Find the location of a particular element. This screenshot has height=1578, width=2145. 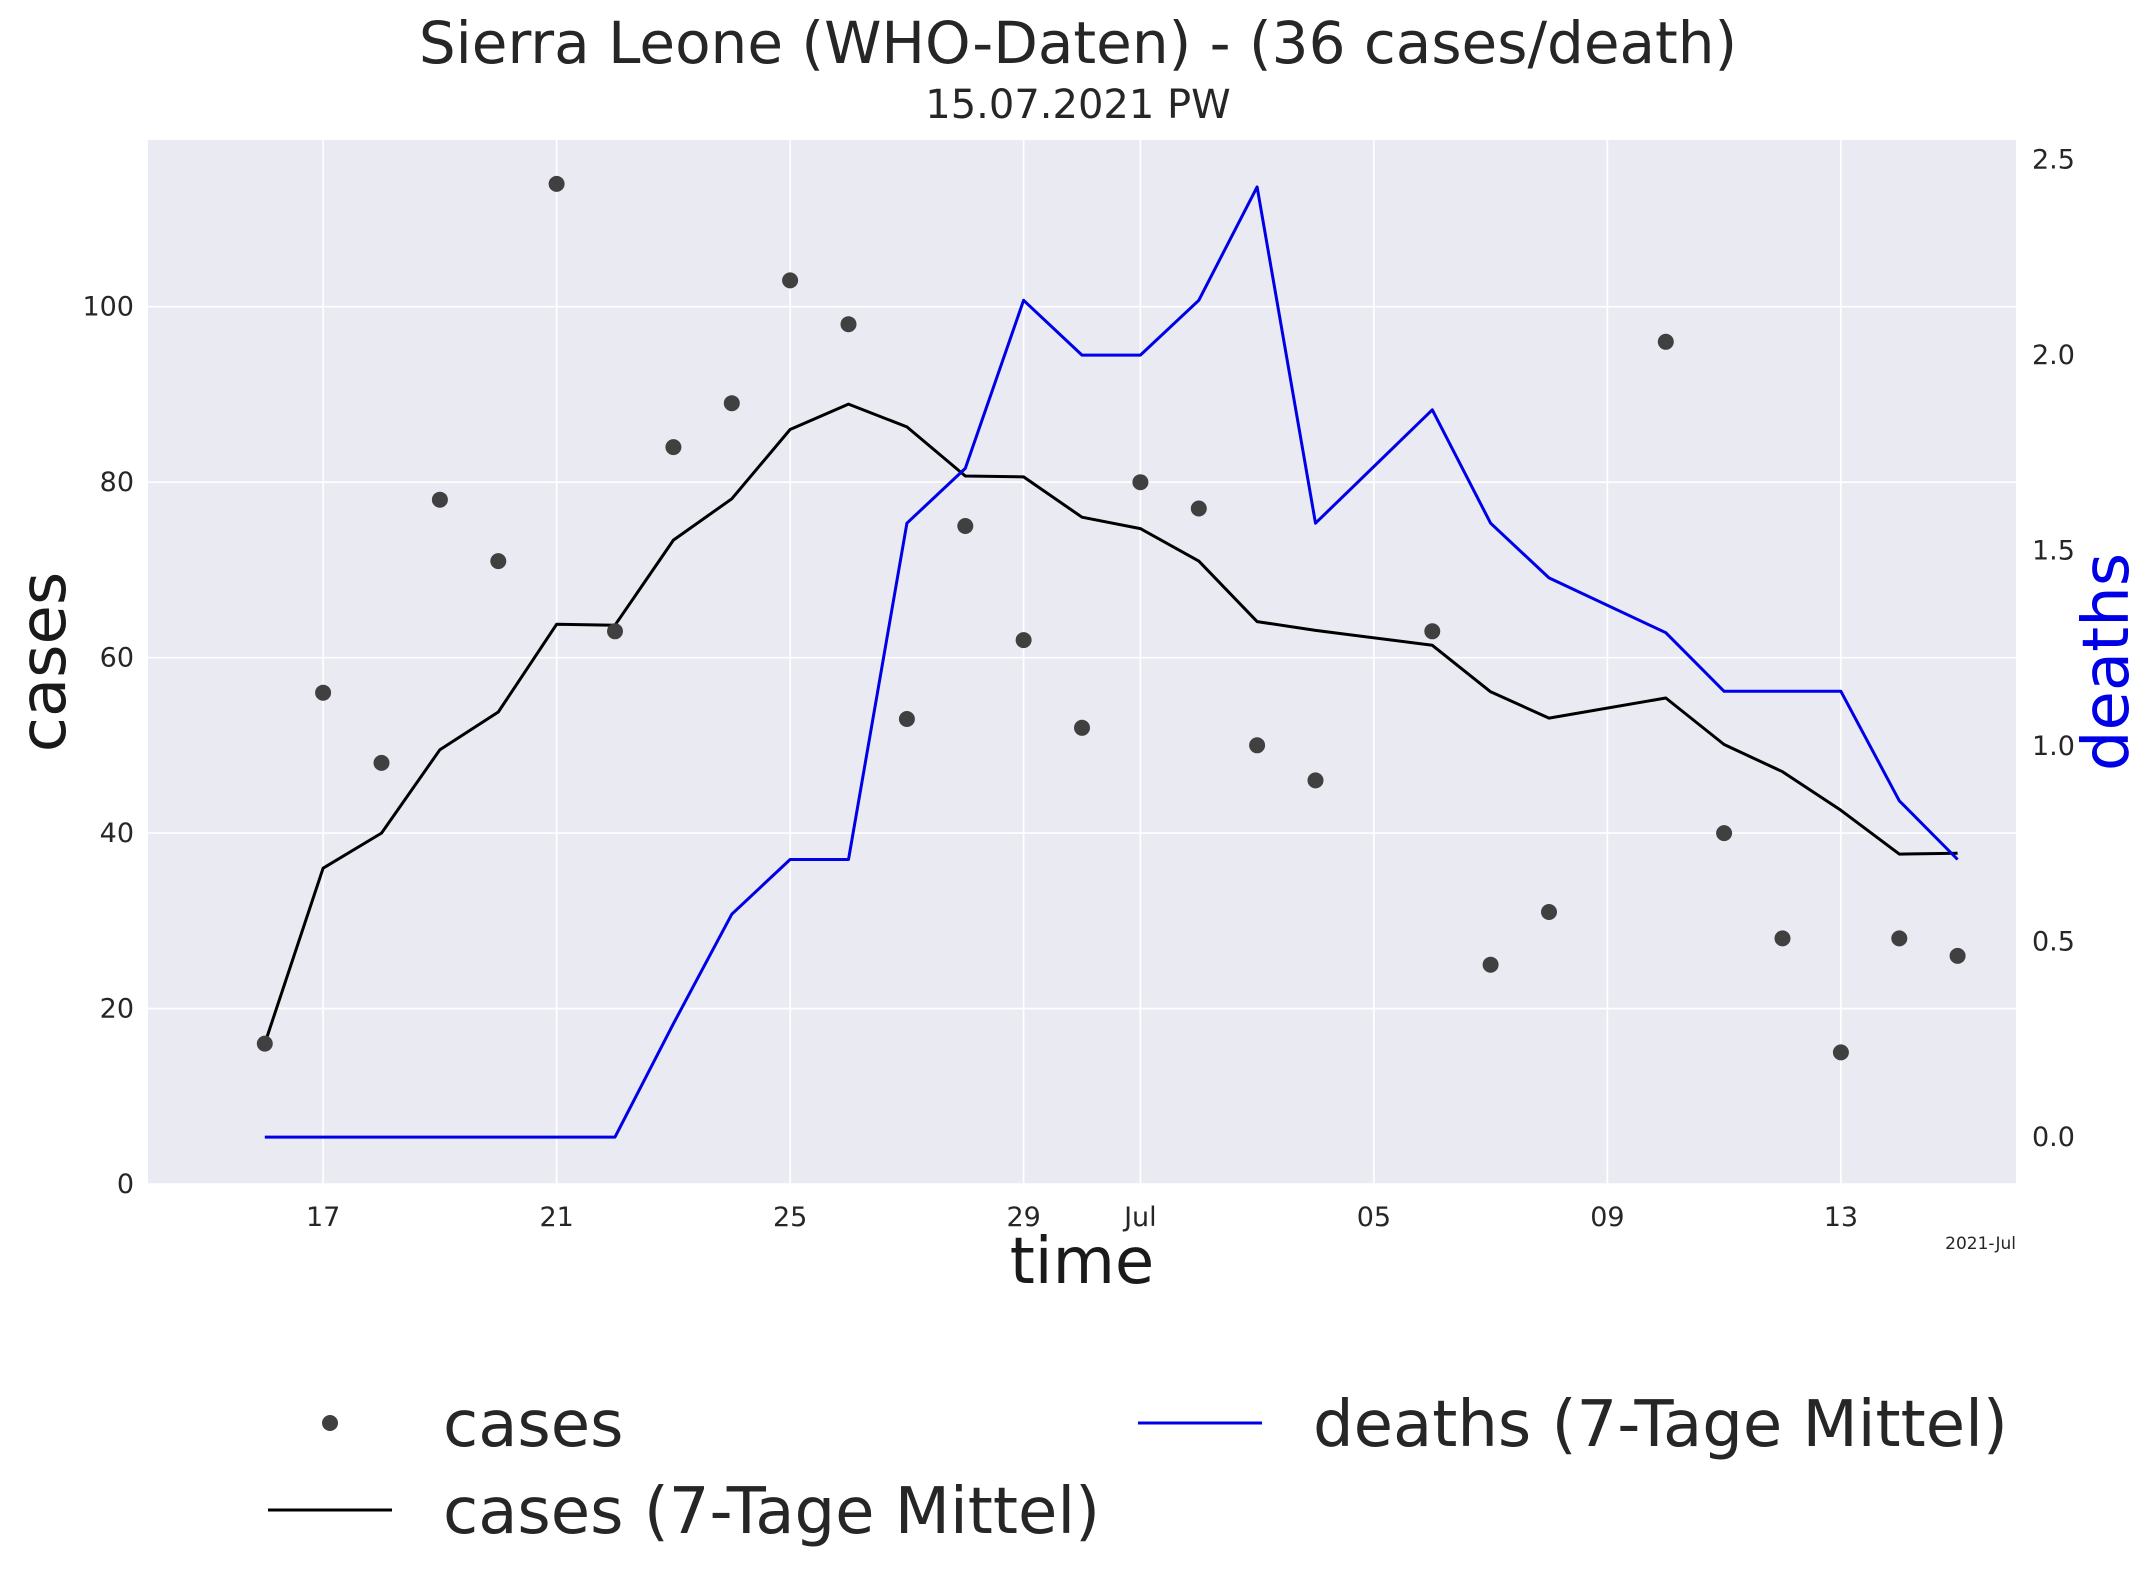

legend-marker-cases is located at coordinates (330, 1423).